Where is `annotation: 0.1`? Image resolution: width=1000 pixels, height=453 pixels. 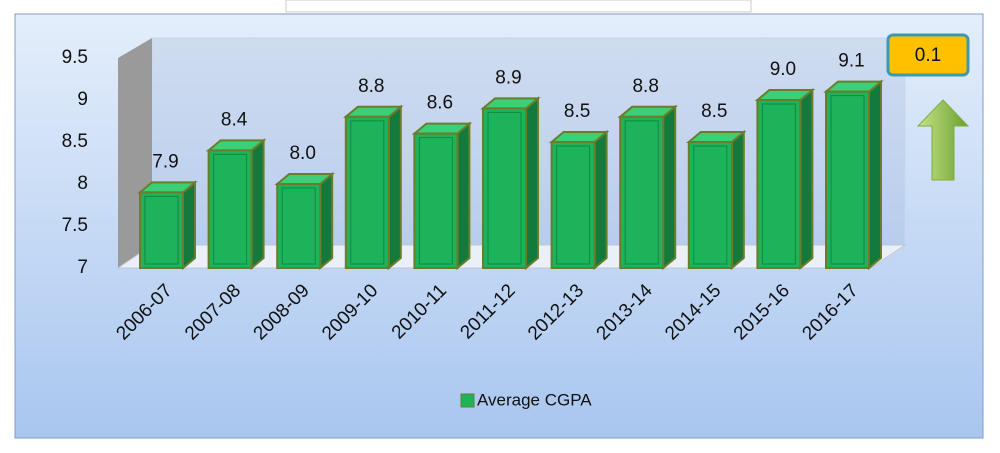
annotation: 0.1 is located at coordinates (928, 55).